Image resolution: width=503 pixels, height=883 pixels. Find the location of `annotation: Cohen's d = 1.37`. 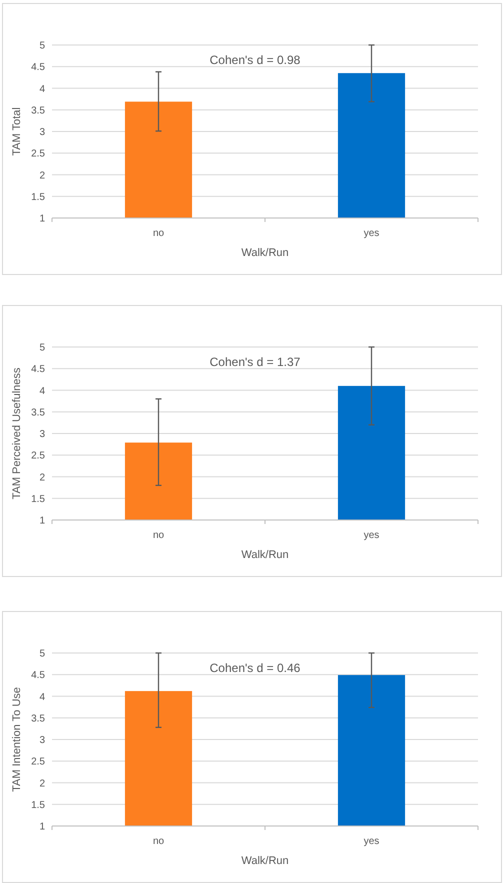

annotation: Cohen's d = 1.37 is located at coordinates (255, 362).